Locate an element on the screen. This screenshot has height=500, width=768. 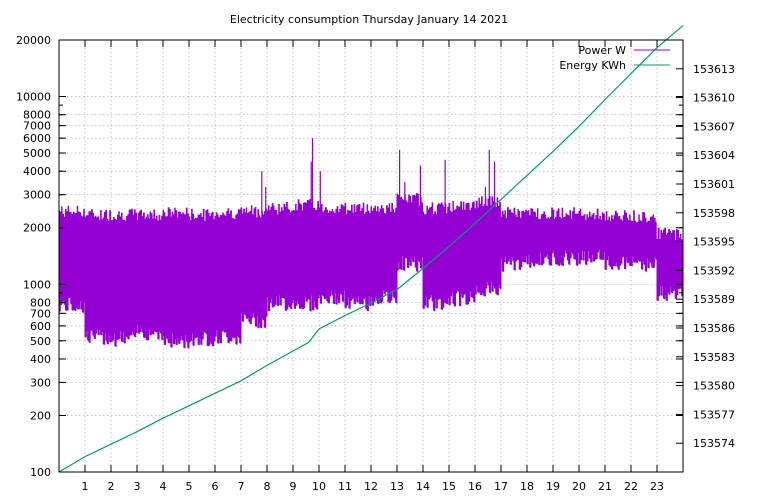
y-tick-label: 800 is located at coordinates (40, 302).